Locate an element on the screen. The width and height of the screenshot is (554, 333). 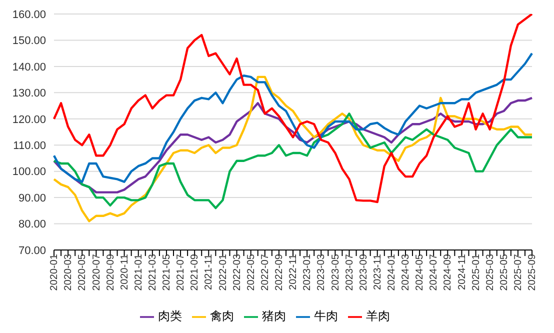
x-tick-label: 2020-07 is located at coordinates (96, 272).